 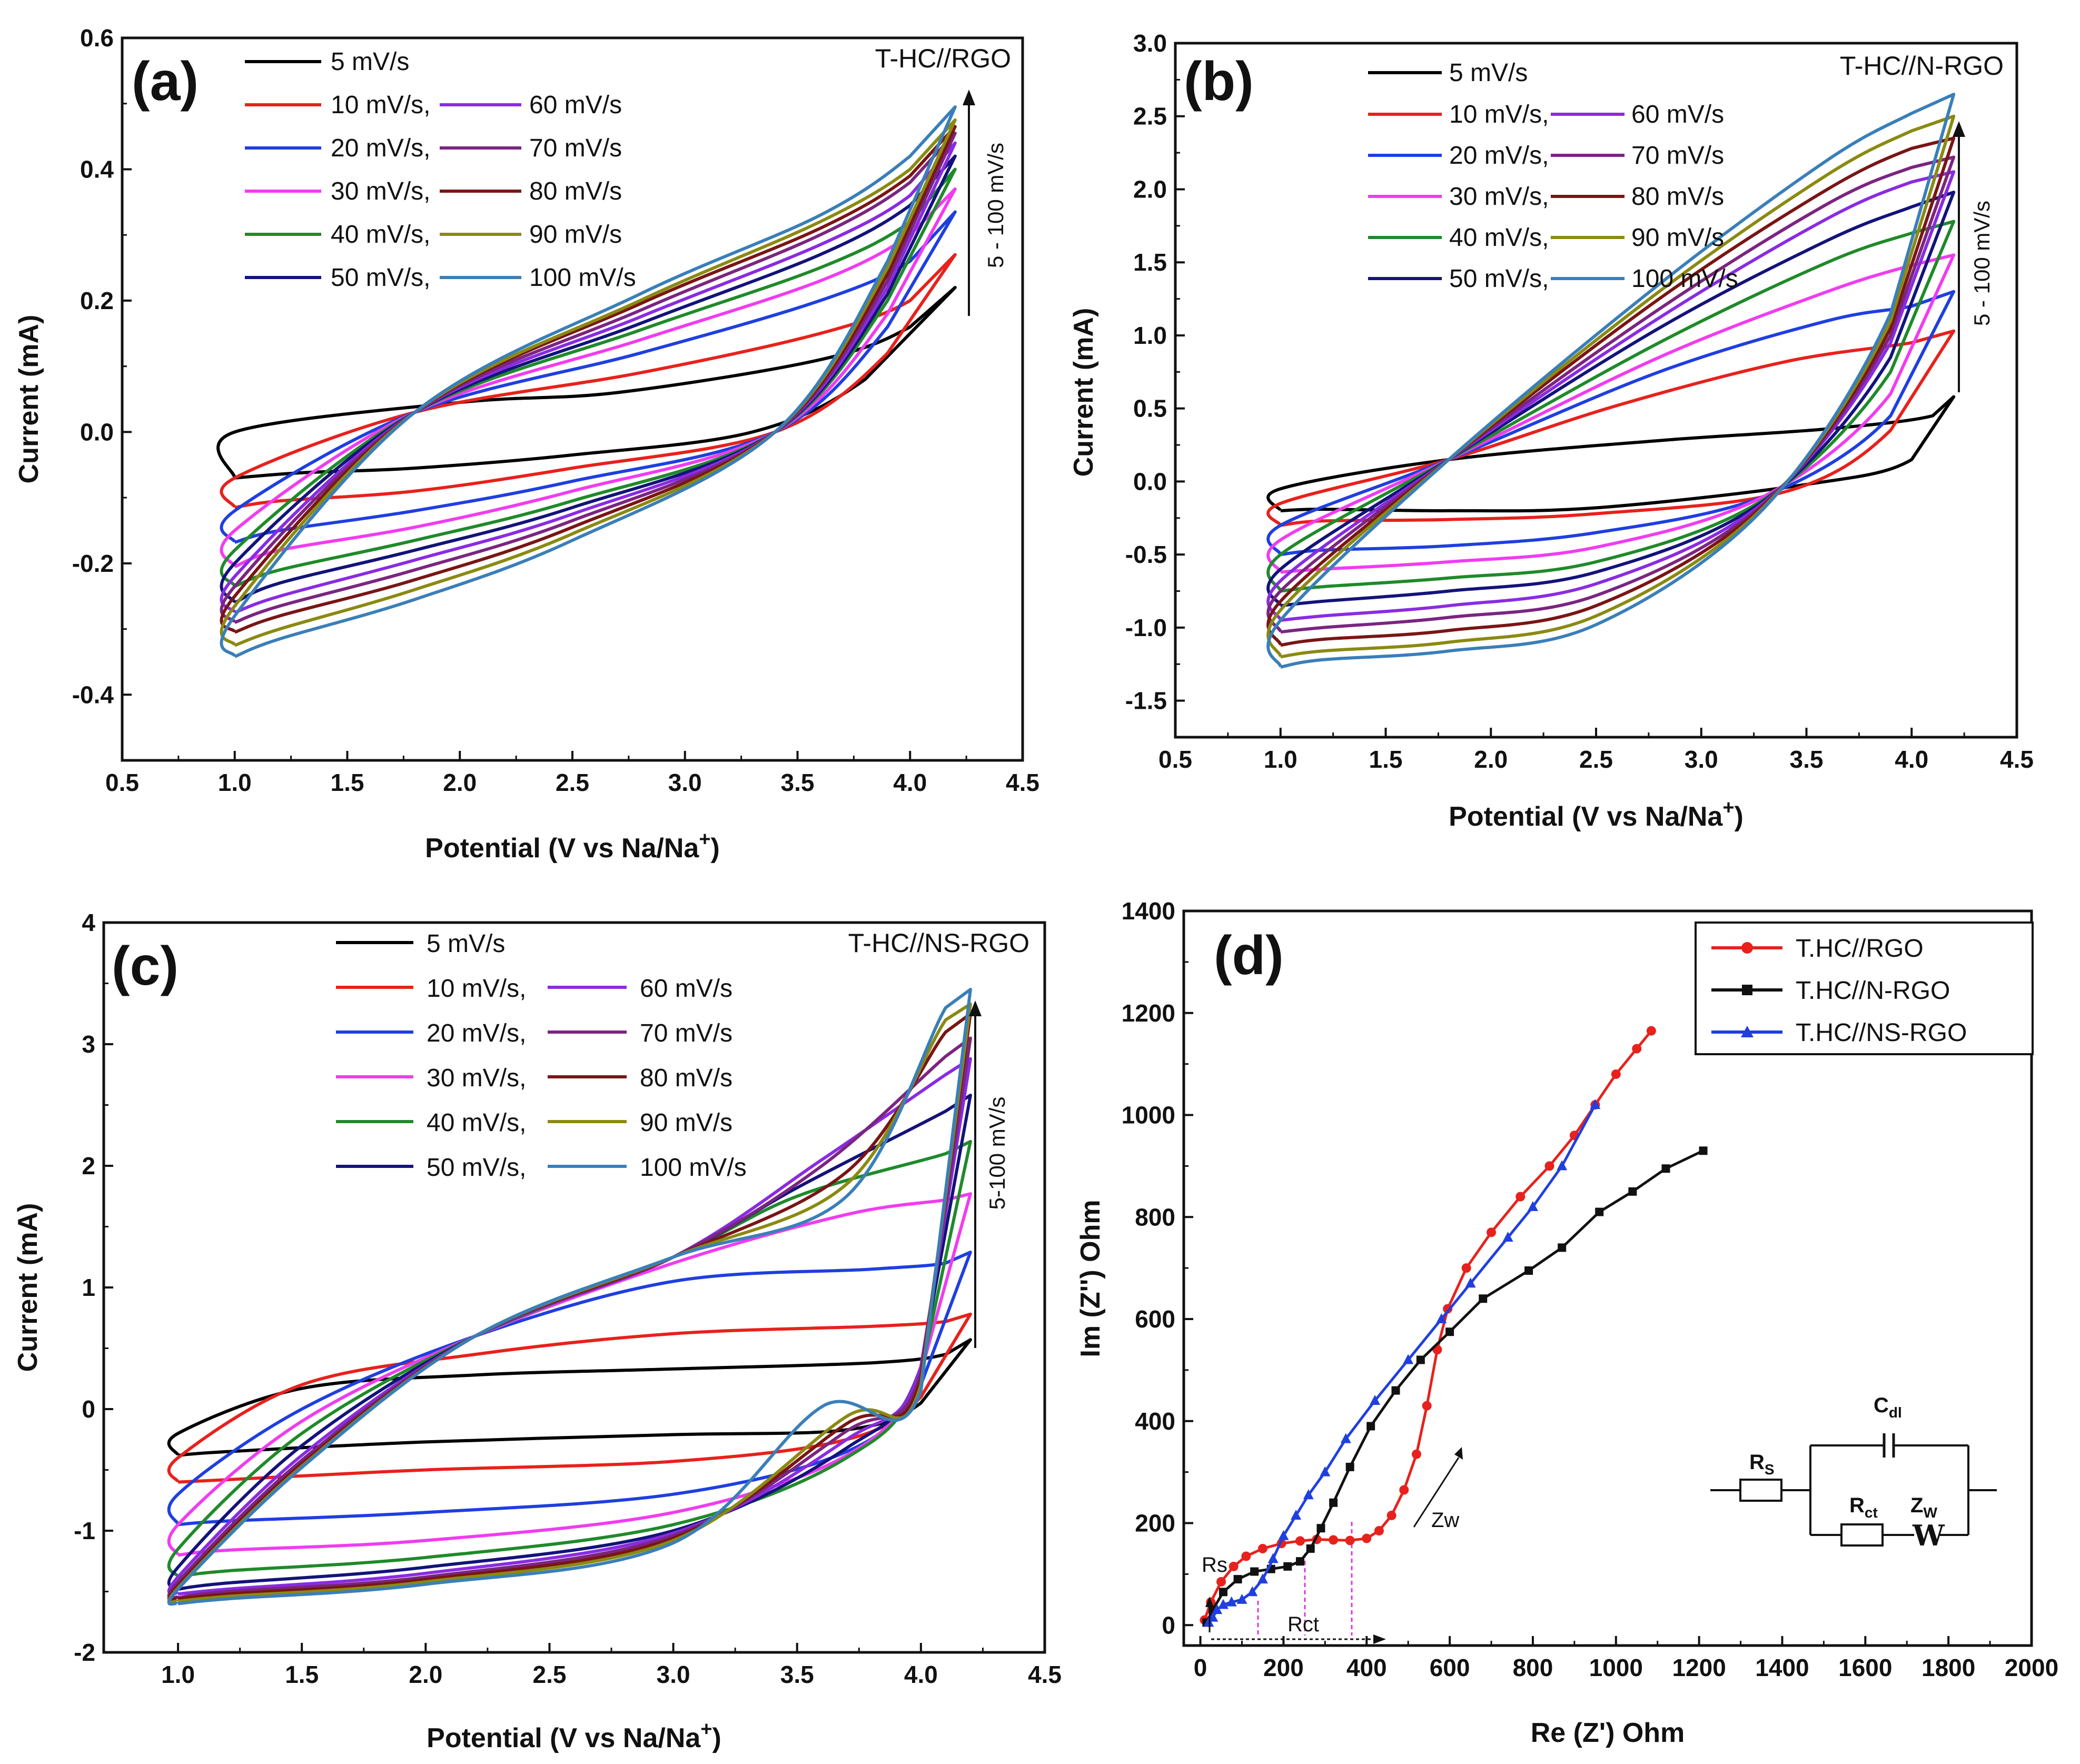 I want to click on panel-d-ytick-label-4: 800, so click(x=1155, y=1217).